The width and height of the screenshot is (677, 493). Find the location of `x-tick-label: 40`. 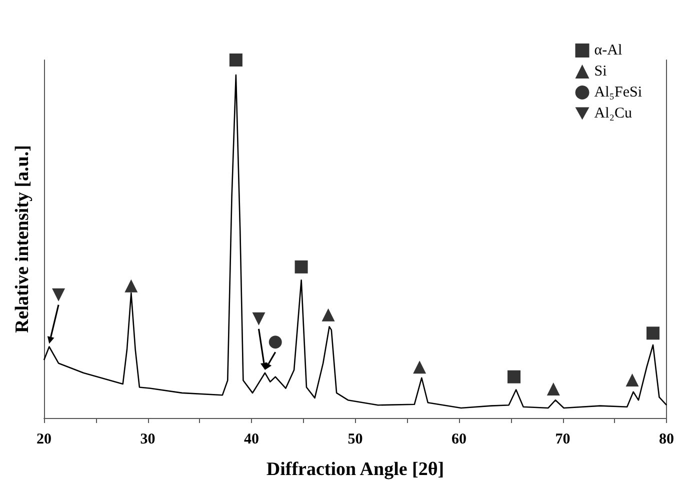

x-tick-label: 40 is located at coordinates (251, 440).